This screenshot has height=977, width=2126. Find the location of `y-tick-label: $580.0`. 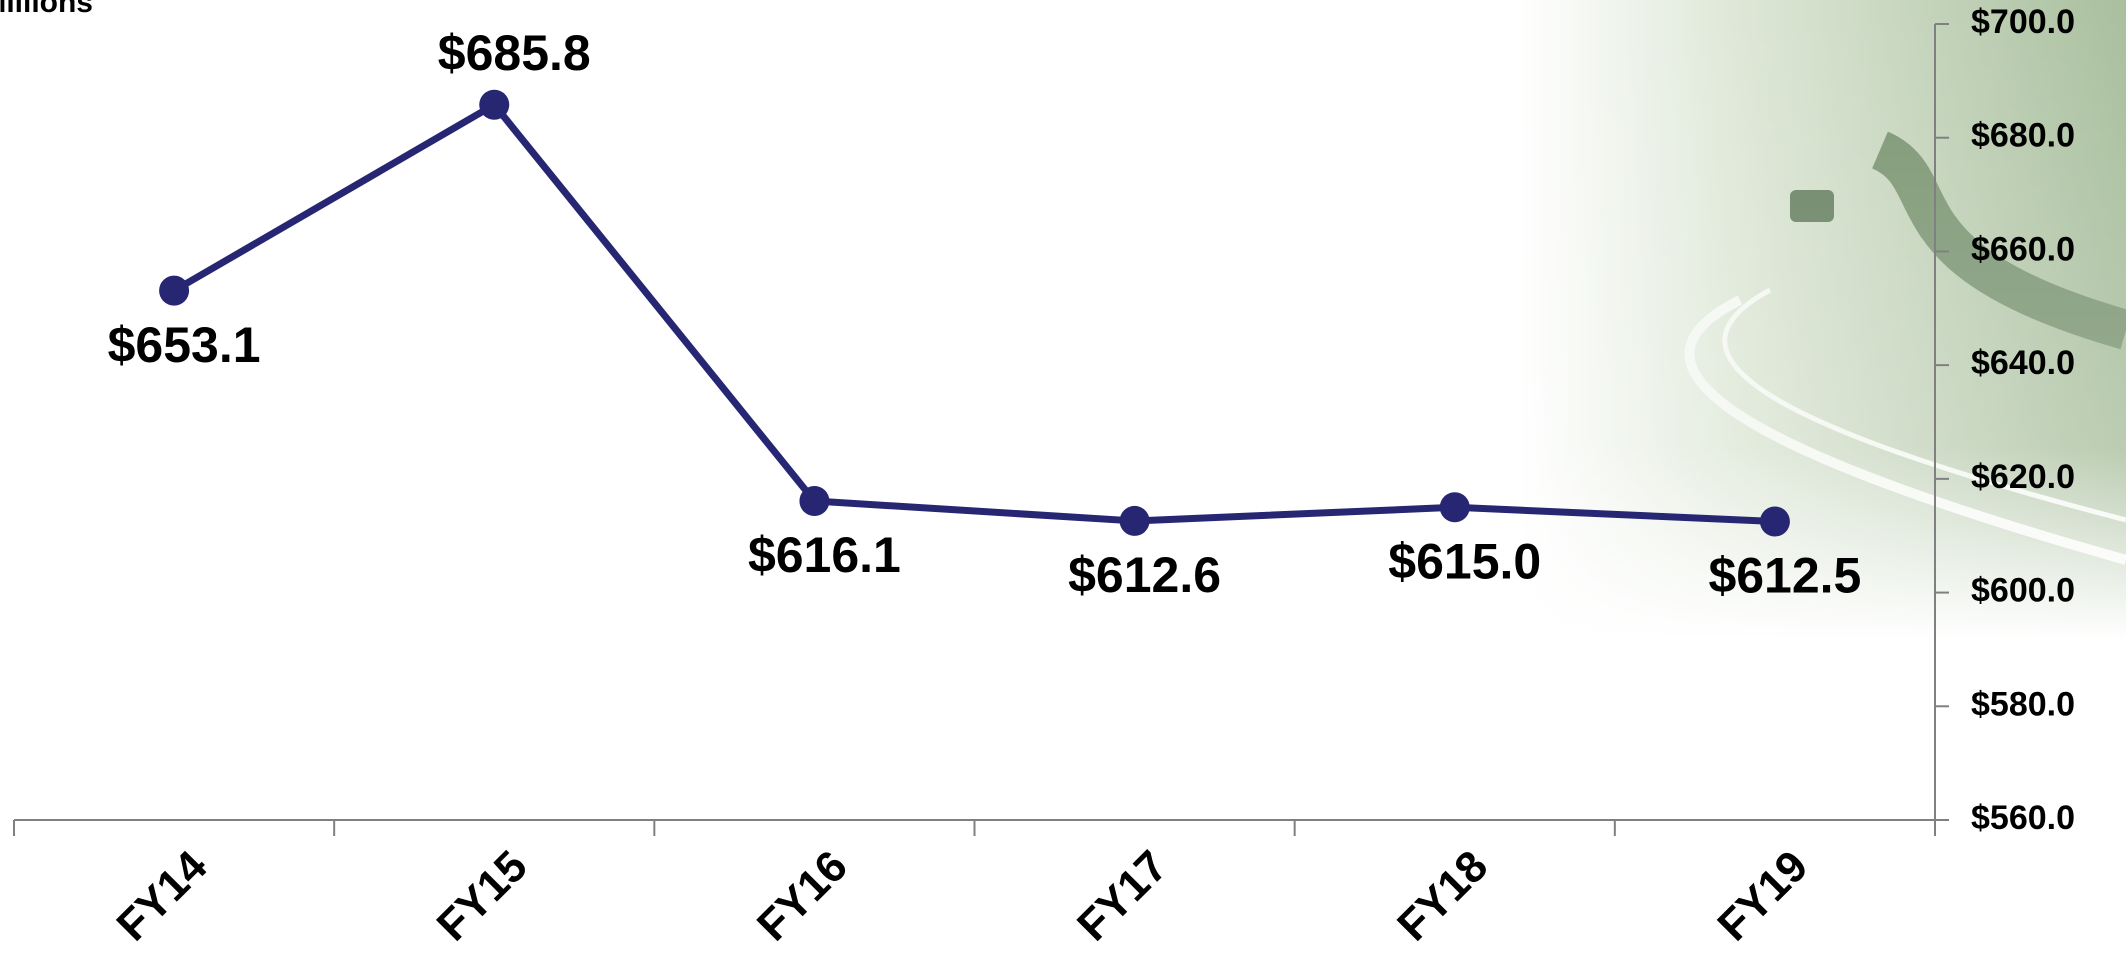

y-tick-label: $580.0 is located at coordinates (2023, 704).